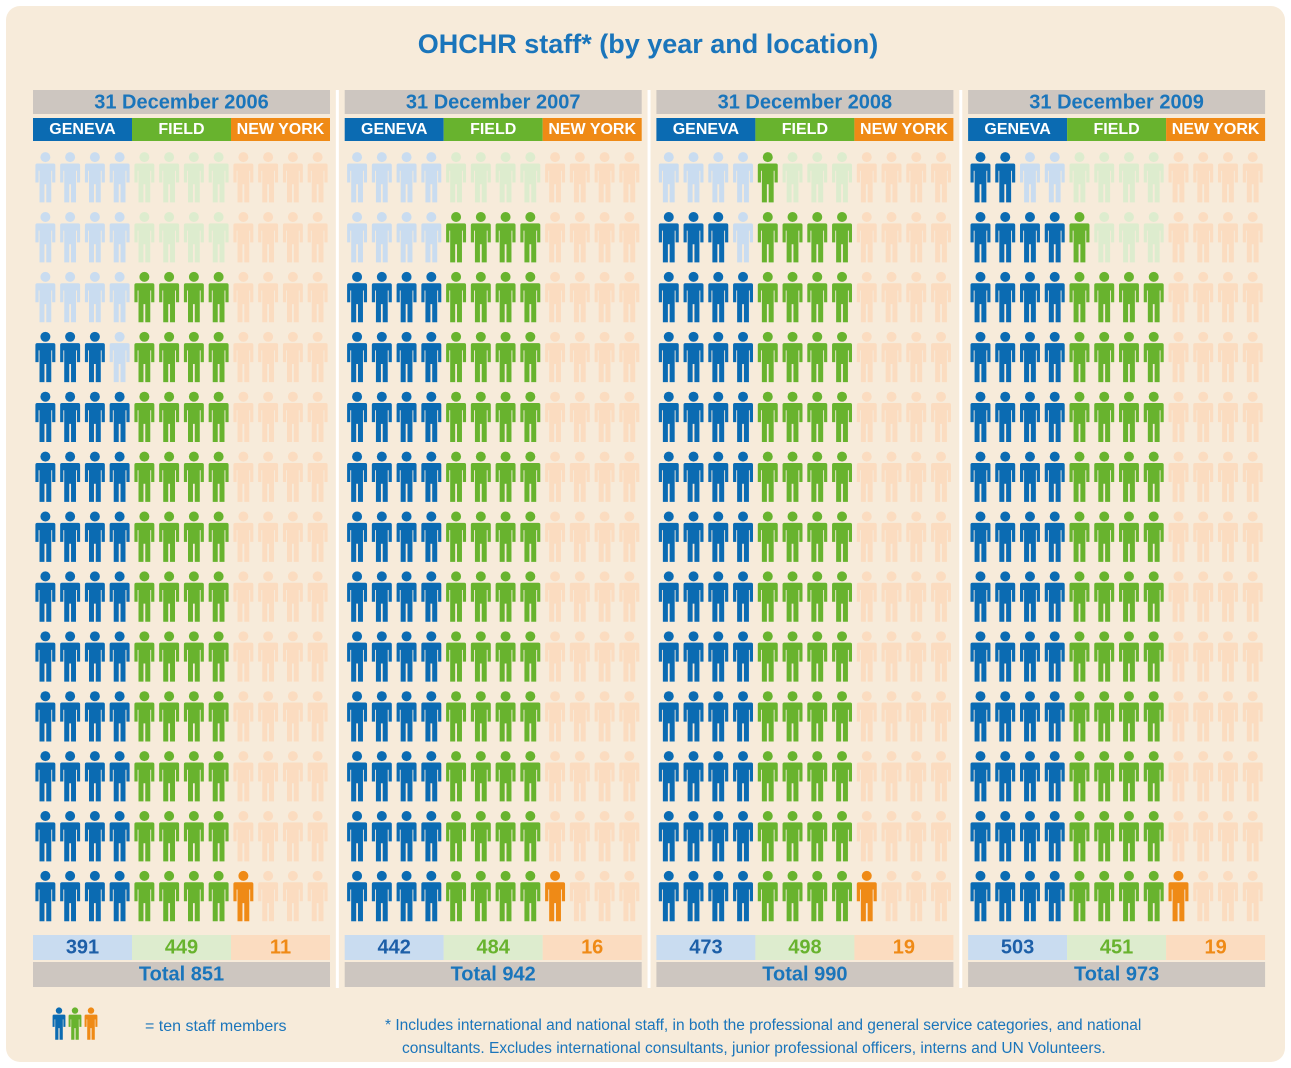 The width and height of the screenshot is (1291, 1068). I want to click on total-label: Total 990, so click(804, 974).